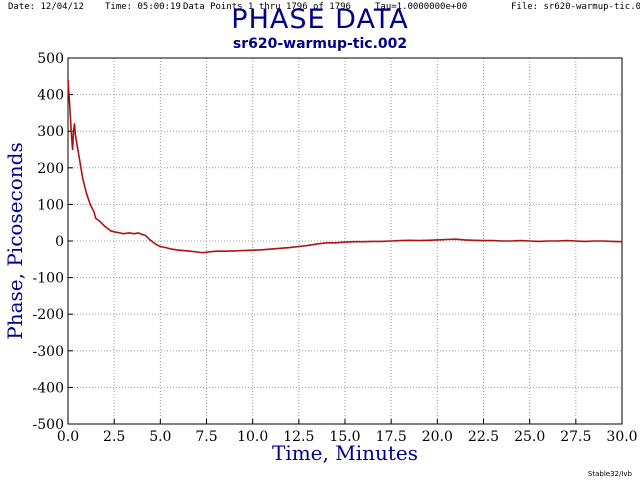 The width and height of the screenshot is (640, 480). I want to click on y-axis-label: Phase, Picoseconds, so click(15, 240).